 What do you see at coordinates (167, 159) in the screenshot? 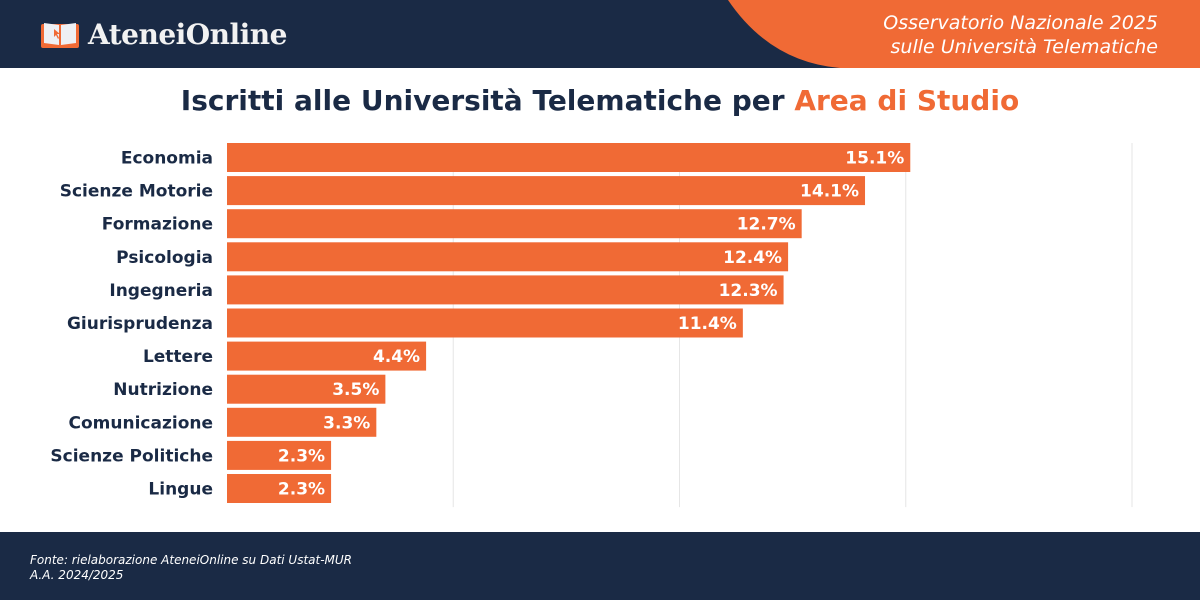
I see `category-label: Economia` at bounding box center [167, 159].